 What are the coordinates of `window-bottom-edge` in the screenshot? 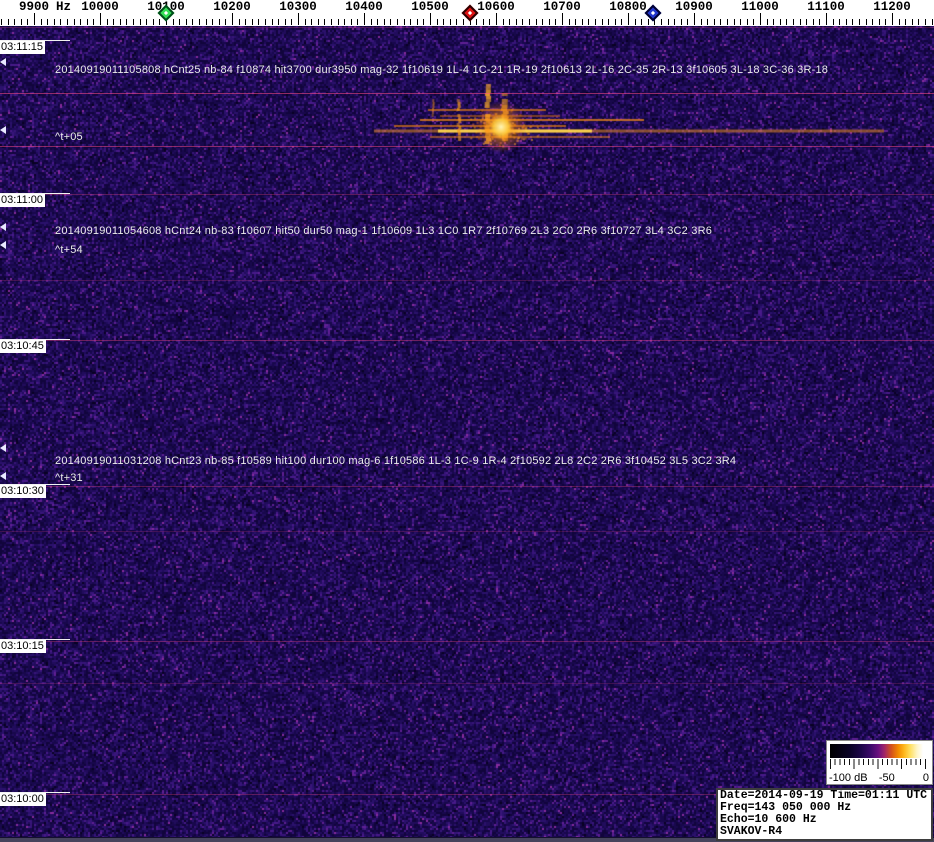 It's located at (467, 839).